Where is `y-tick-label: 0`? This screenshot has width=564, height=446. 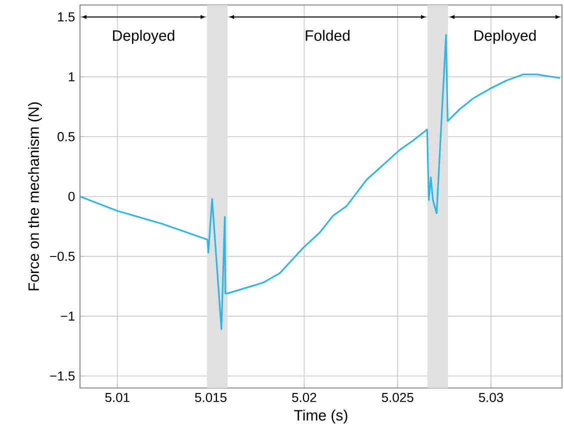 y-tick-label: 0 is located at coordinates (71, 197).